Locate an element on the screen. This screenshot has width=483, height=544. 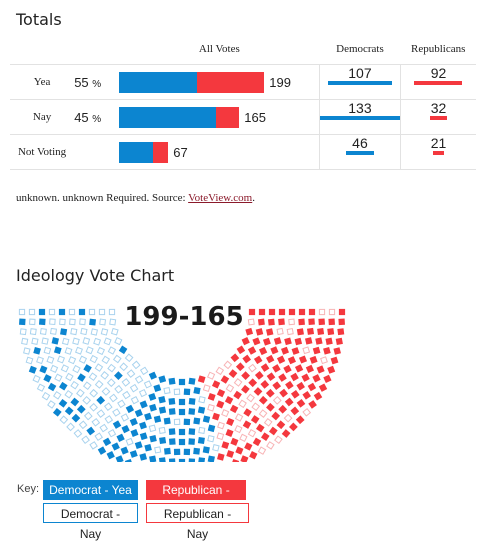
all-votes-democrat-bar is located at coordinates (158, 82).